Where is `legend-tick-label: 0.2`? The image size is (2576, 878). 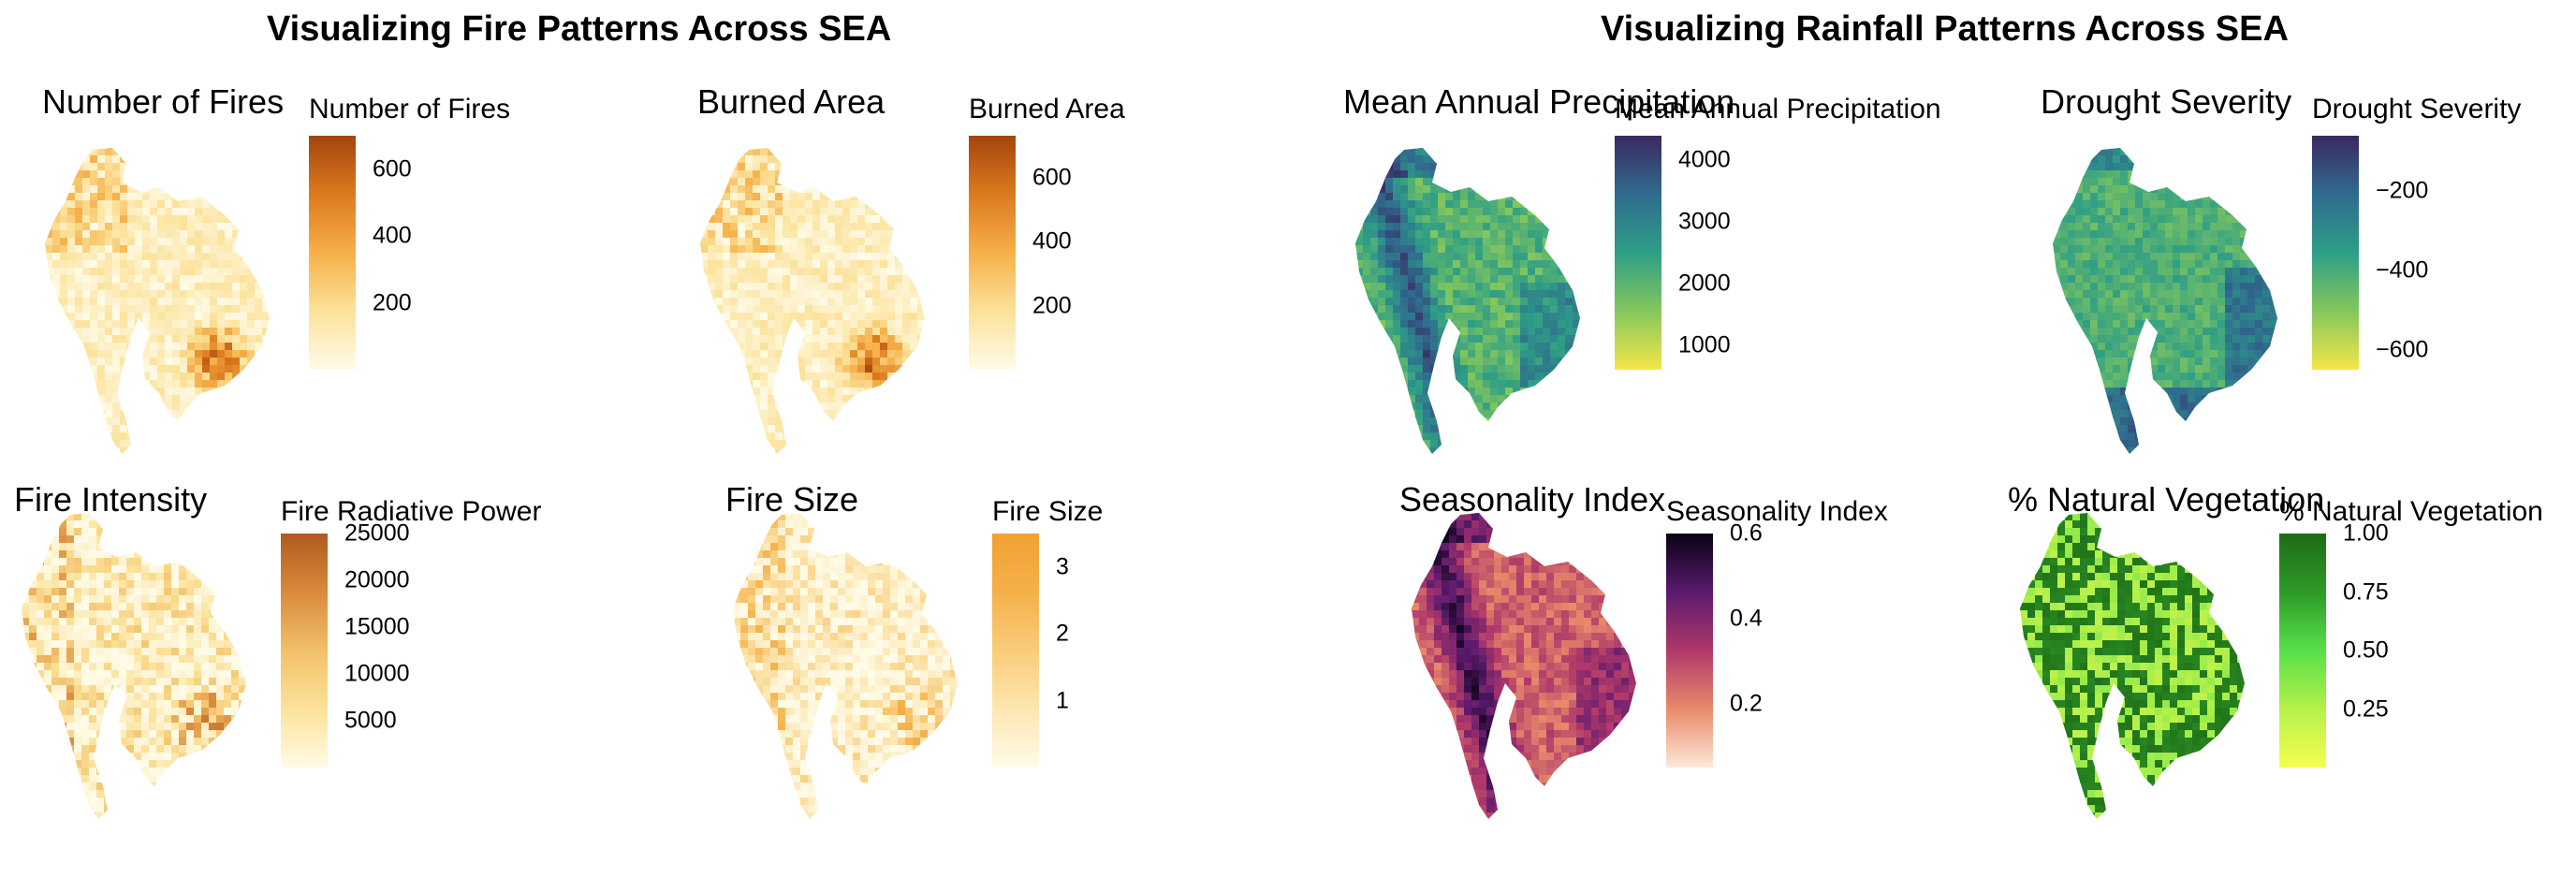 legend-tick-label: 0.2 is located at coordinates (1738, 703).